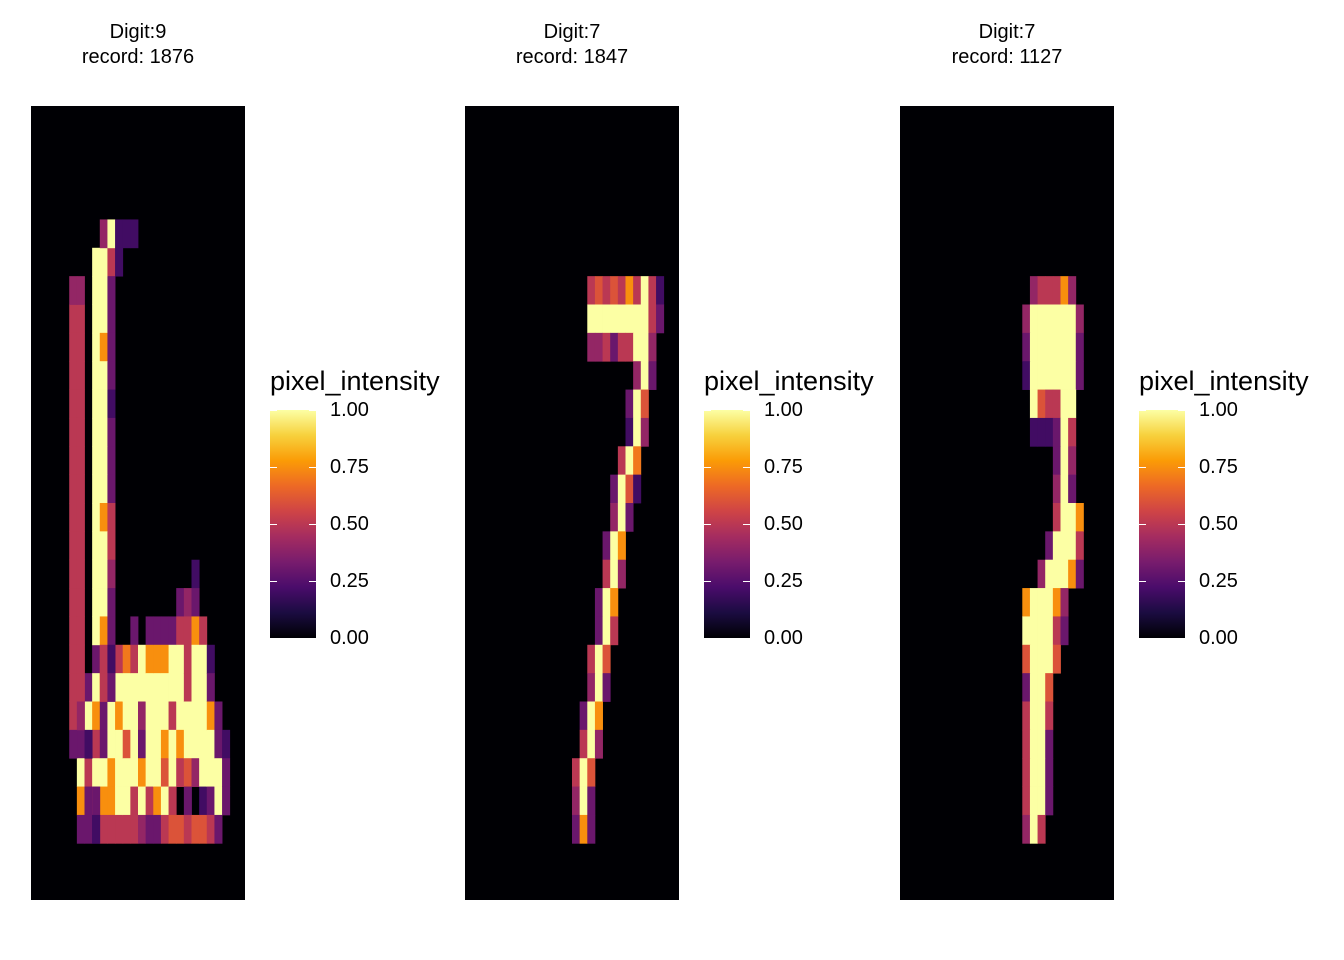 Image resolution: width=1344 pixels, height=960 pixels. Describe the element at coordinates (293, 524) in the screenshot. I see `colorbar` at that location.